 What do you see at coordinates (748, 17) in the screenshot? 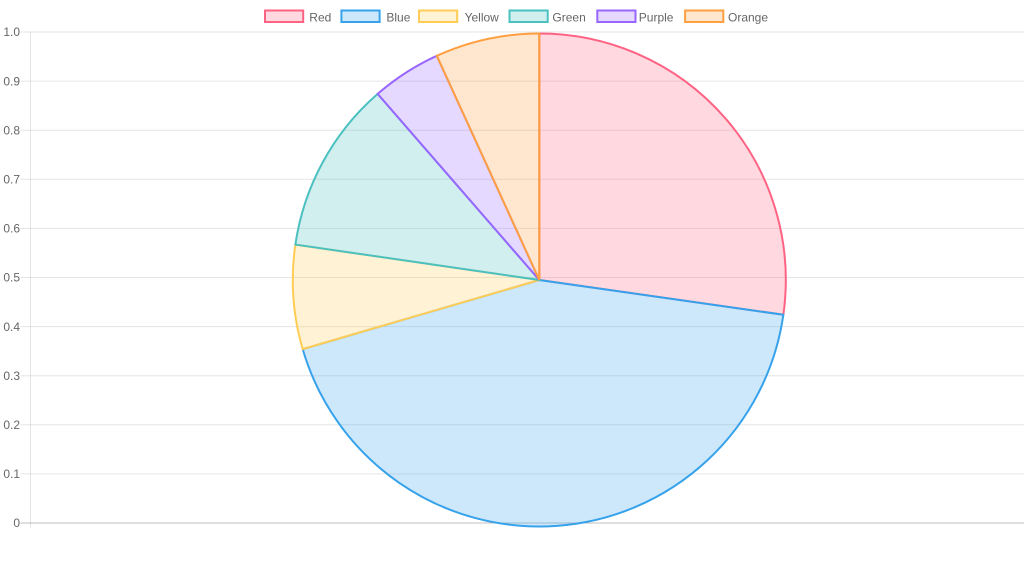
I see `svg-text: Orange` at bounding box center [748, 17].